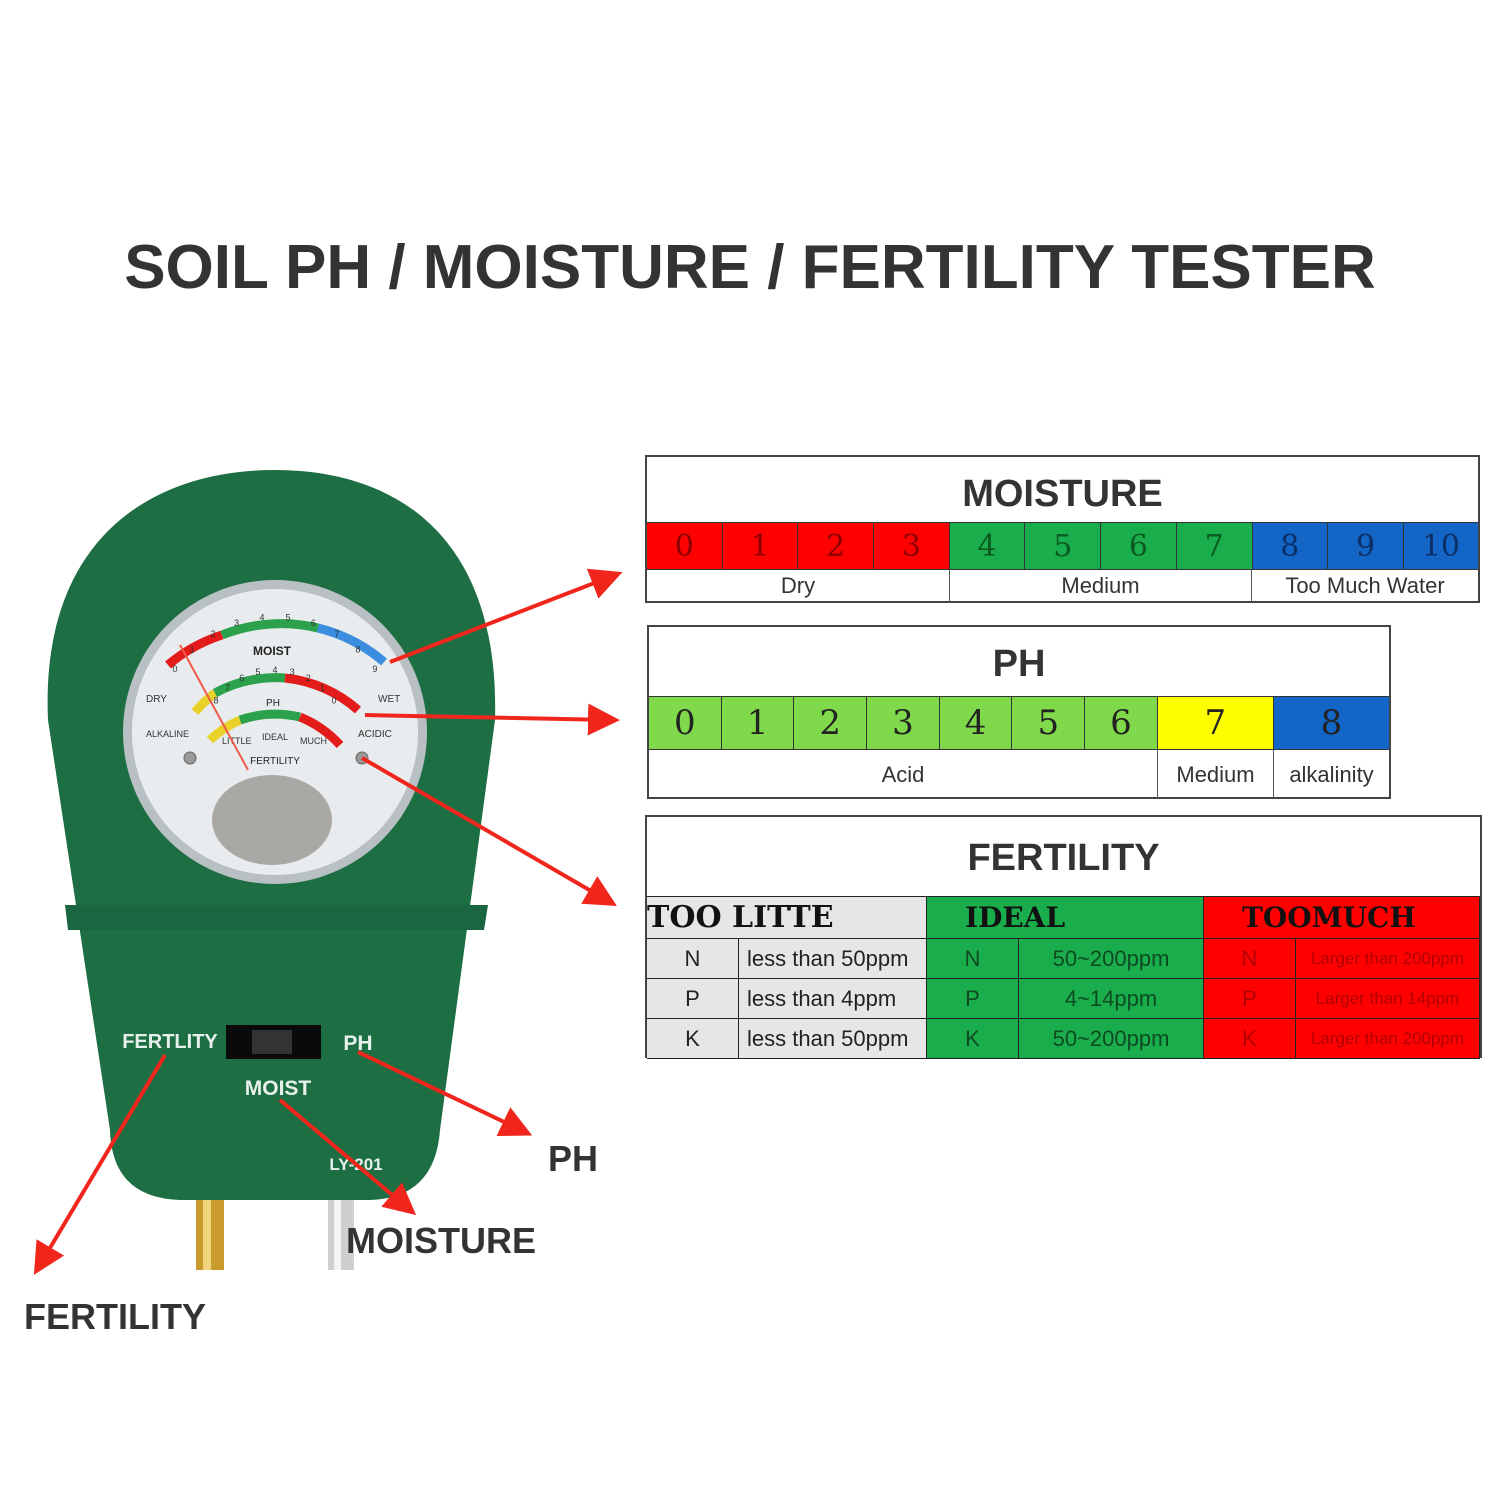  What do you see at coordinates (1290, 546) in the screenshot?
I see `moisture-scale-cell: 8` at bounding box center [1290, 546].